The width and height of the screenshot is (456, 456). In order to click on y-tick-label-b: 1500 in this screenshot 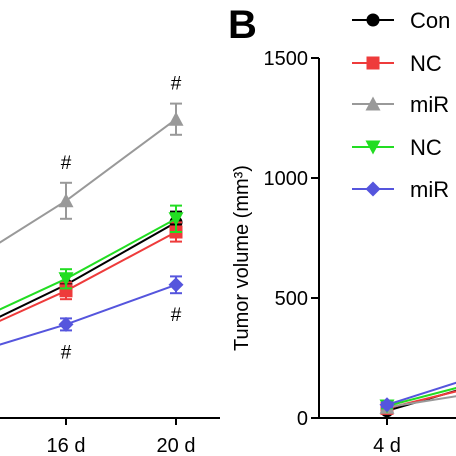, I will do `click(286, 59)`.